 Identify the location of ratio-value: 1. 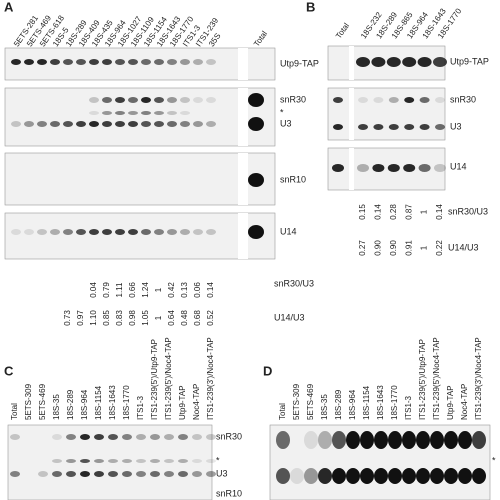
(158, 289).